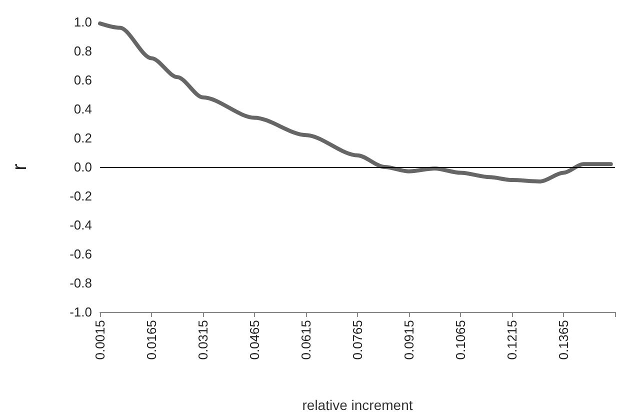 Image resolution: width=620 pixels, height=420 pixels. I want to click on x-tick-label: 0.0015, so click(100, 340).